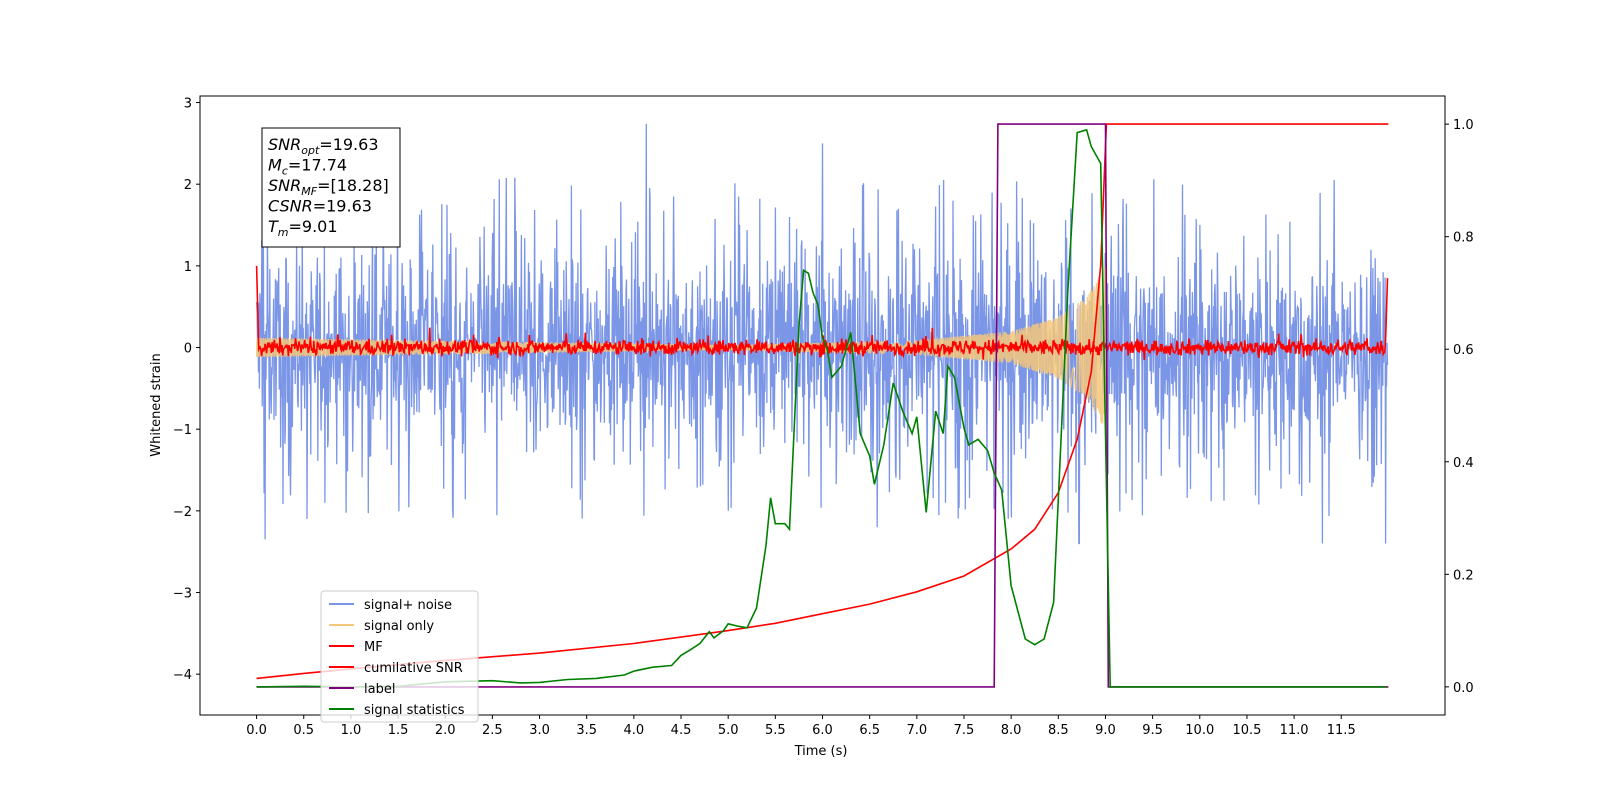 This screenshot has width=1600, height=804. Describe the element at coordinates (1294, 730) in the screenshot. I see `x-tick-label: 11.0` at that location.